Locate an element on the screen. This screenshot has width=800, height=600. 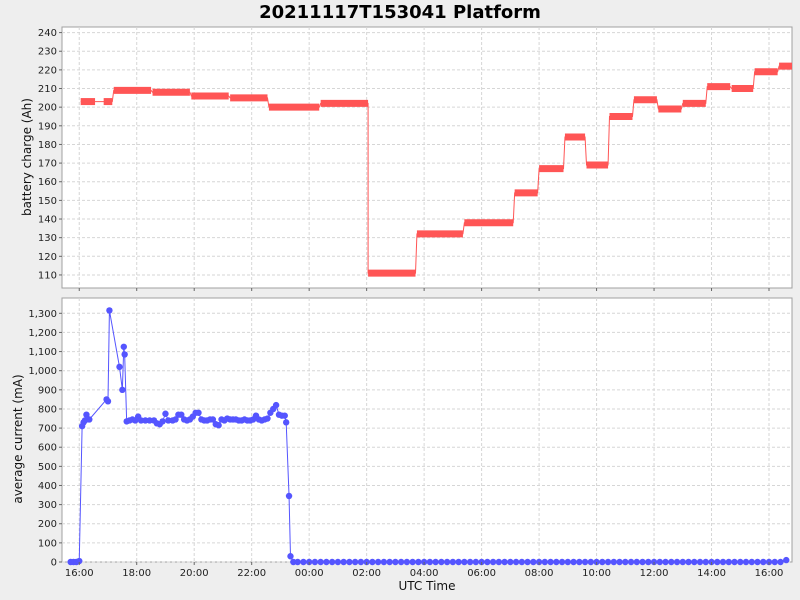
battery-y-tick-label: 170 is located at coordinates (47, 164).